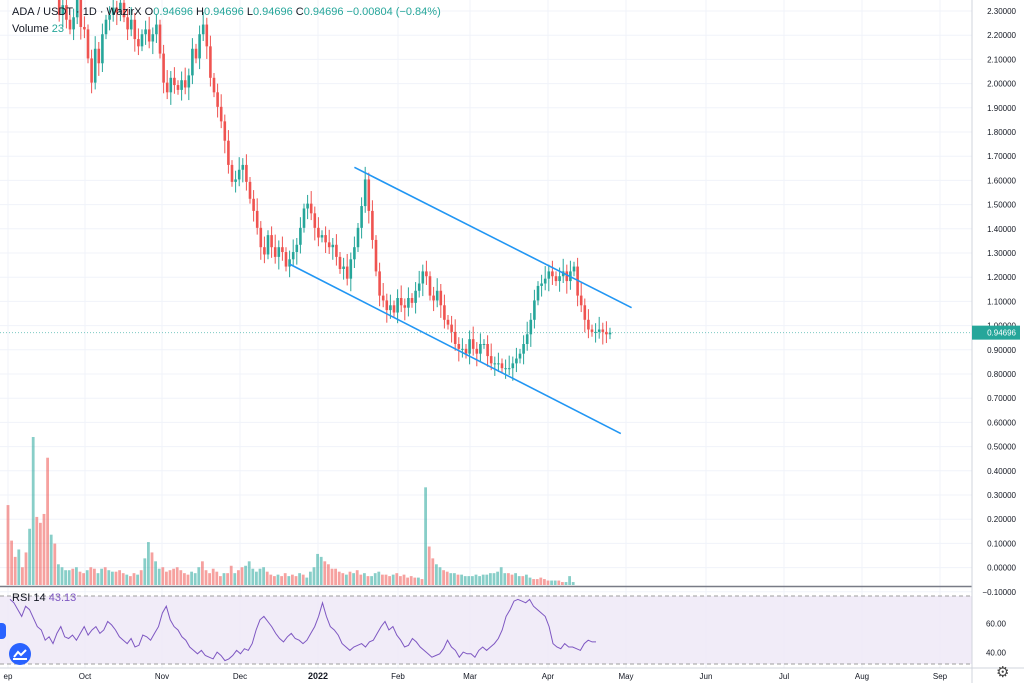 The height and width of the screenshot is (683, 1024). What do you see at coordinates (44, 598) in the screenshot?
I see `rsi-legend: RSI 14 43.13` at bounding box center [44, 598].